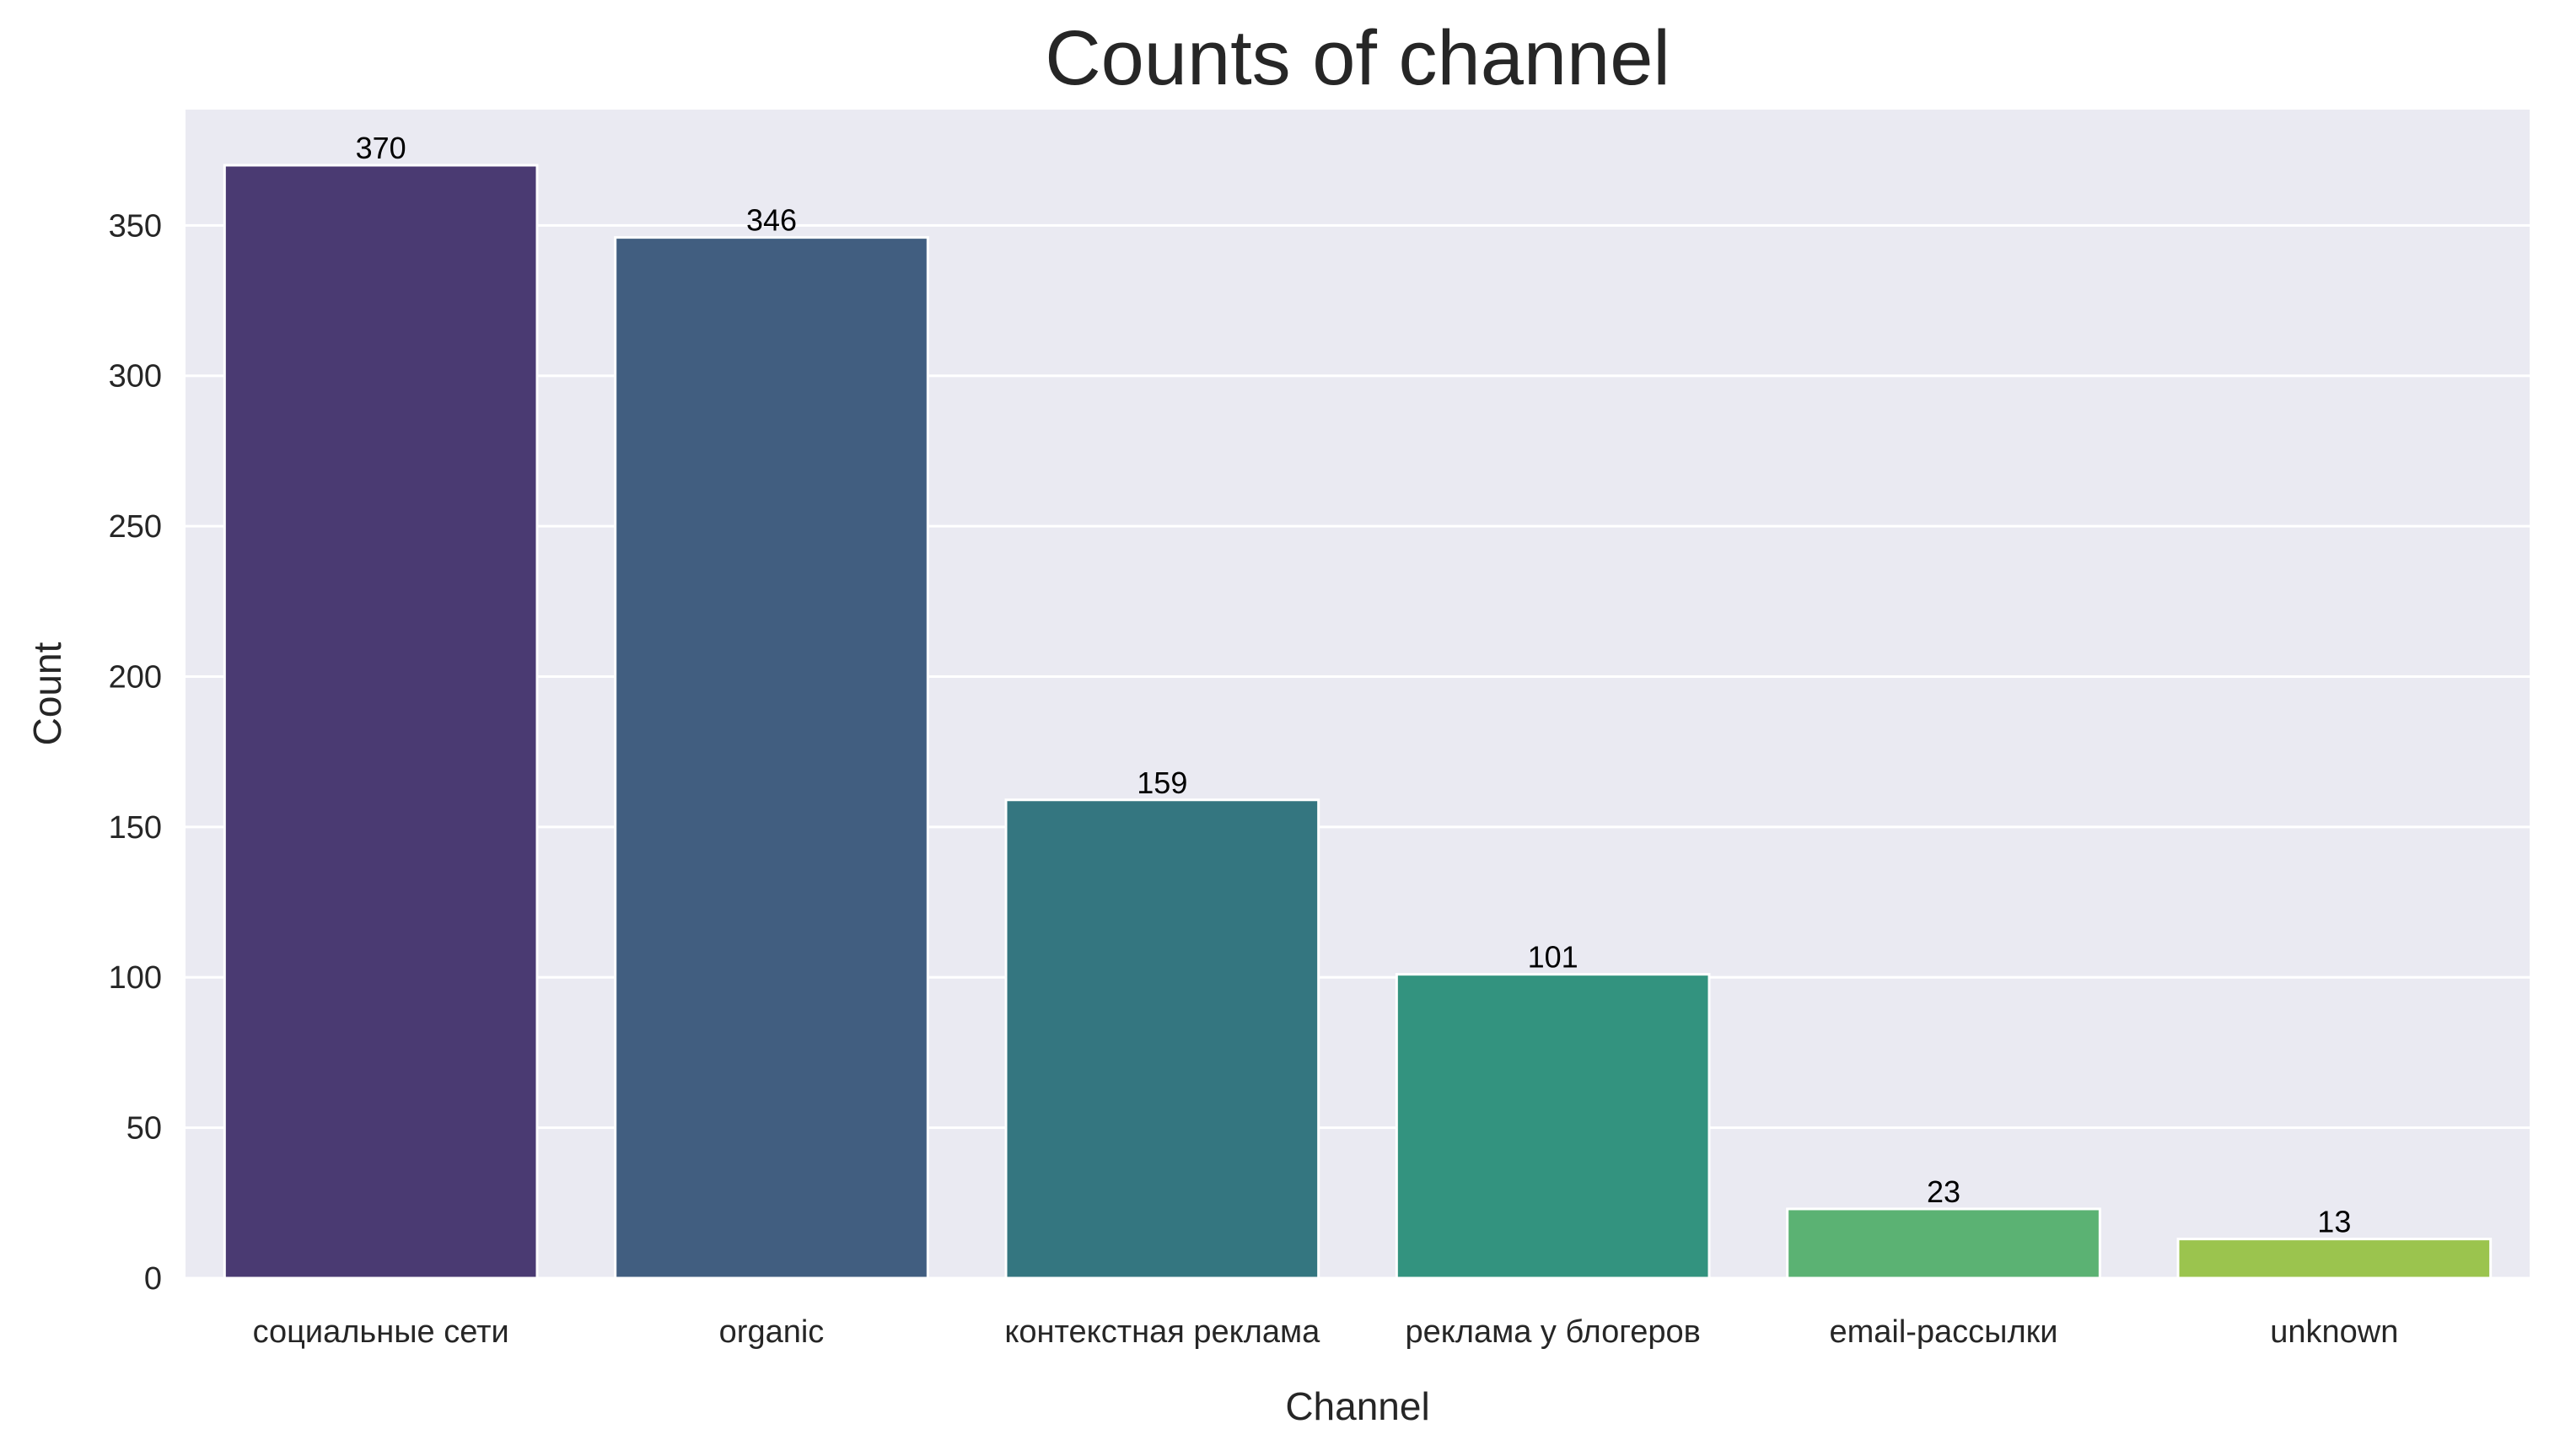  Describe the element at coordinates (1162, 1332) in the screenshot. I see `x-tick-label: контекстная реклама` at that location.